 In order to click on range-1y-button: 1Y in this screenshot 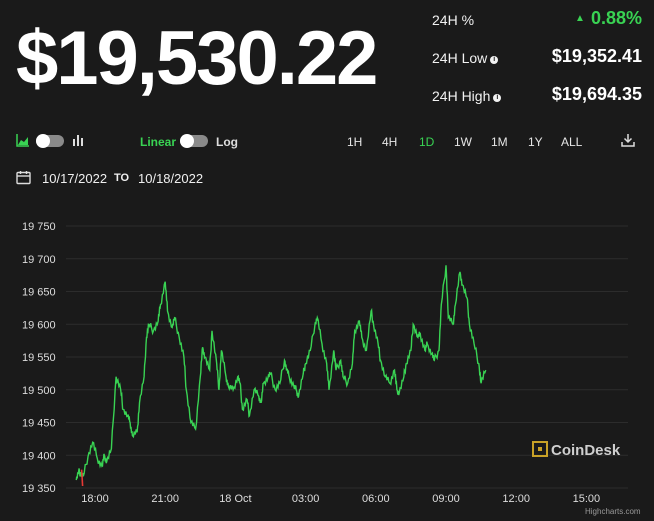, I will do `click(535, 142)`.